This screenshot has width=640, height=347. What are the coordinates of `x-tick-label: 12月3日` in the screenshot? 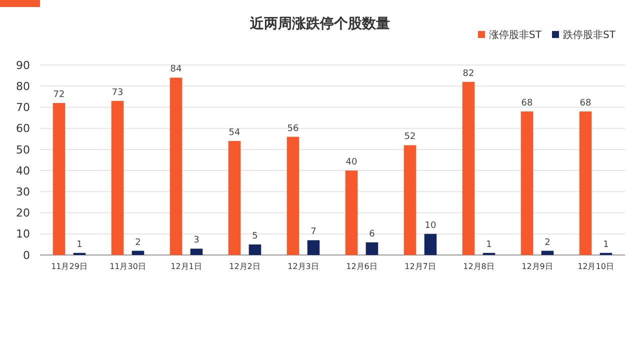 It's located at (303, 266).